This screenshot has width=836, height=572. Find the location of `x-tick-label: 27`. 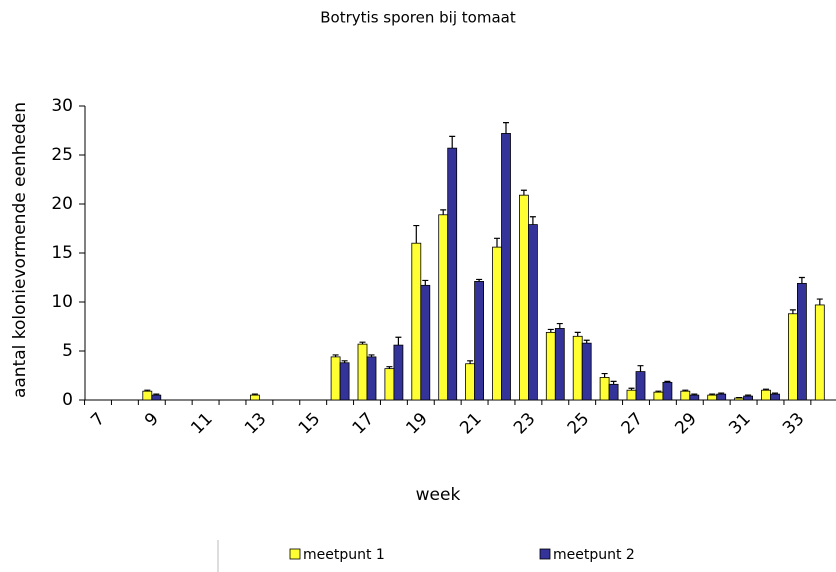

x-tick-label: 27 is located at coordinates (632, 423).